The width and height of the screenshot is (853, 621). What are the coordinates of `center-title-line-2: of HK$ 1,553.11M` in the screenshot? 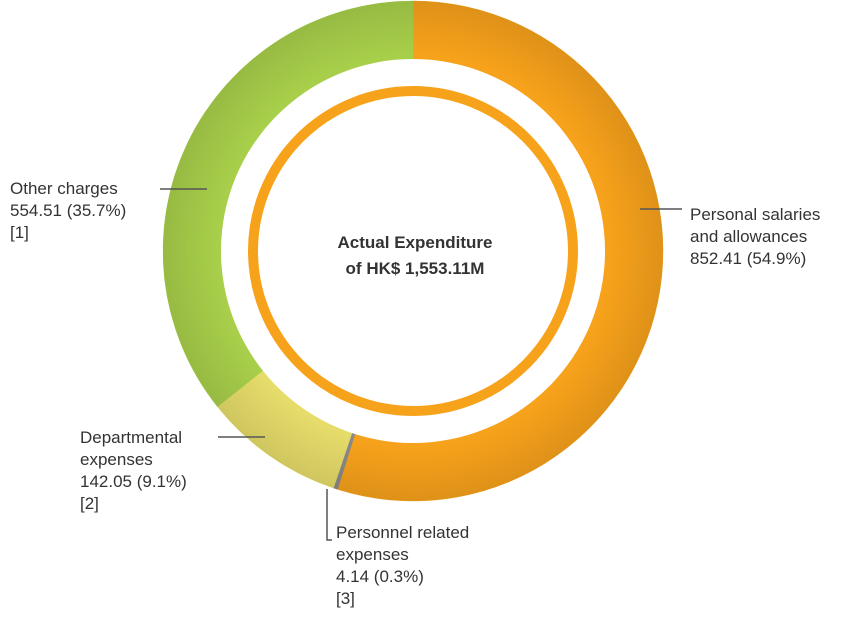 It's located at (415, 268).